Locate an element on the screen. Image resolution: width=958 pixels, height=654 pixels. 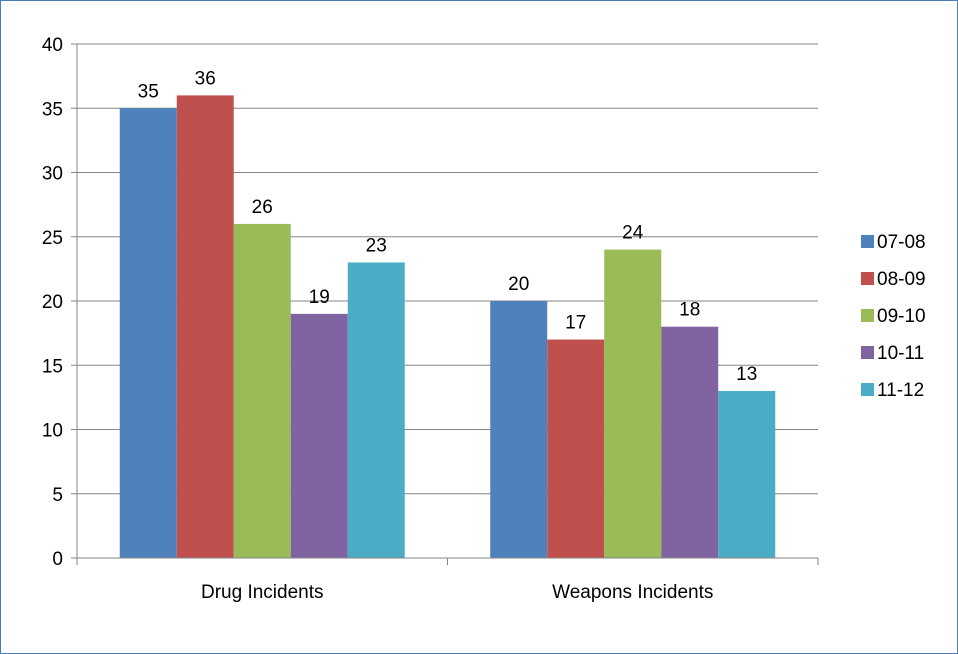
data-label: 23 is located at coordinates (376, 245).